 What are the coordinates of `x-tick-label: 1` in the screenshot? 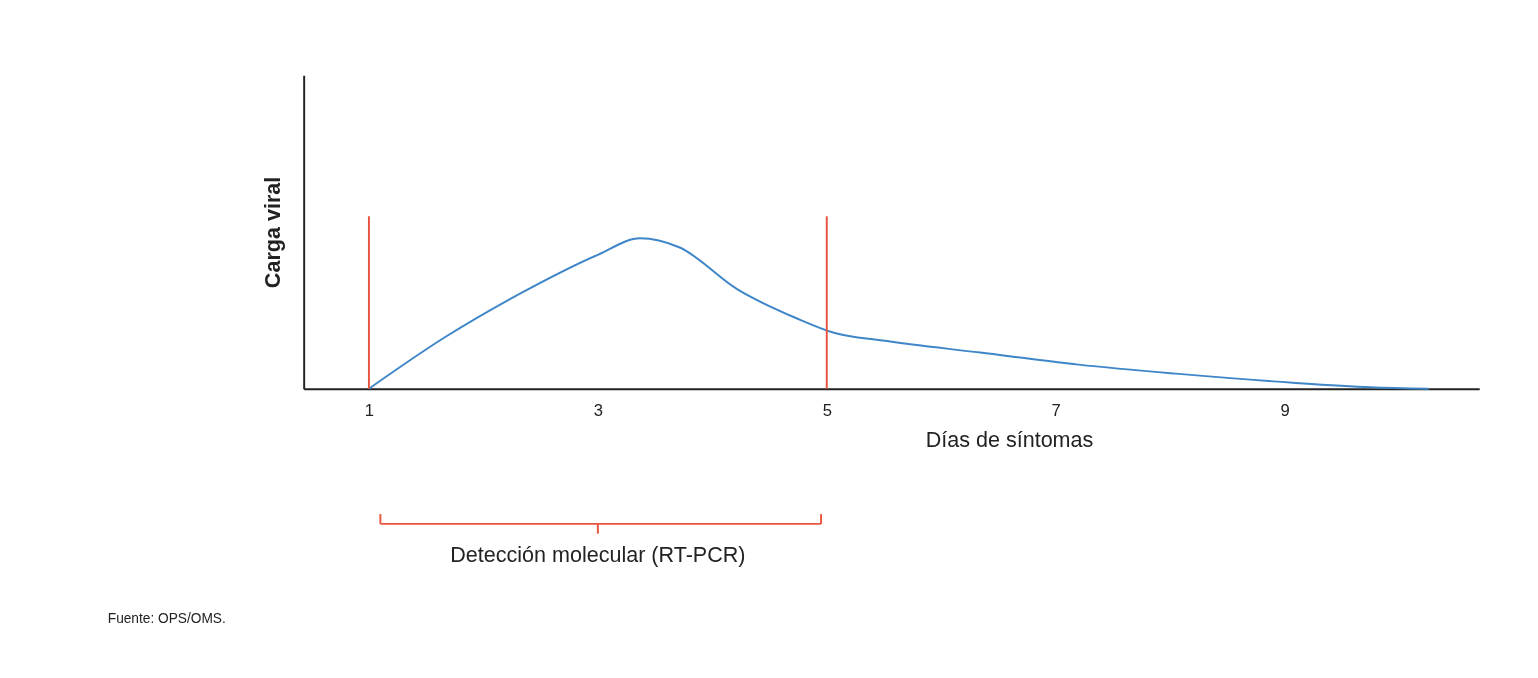 It's located at (369, 410).